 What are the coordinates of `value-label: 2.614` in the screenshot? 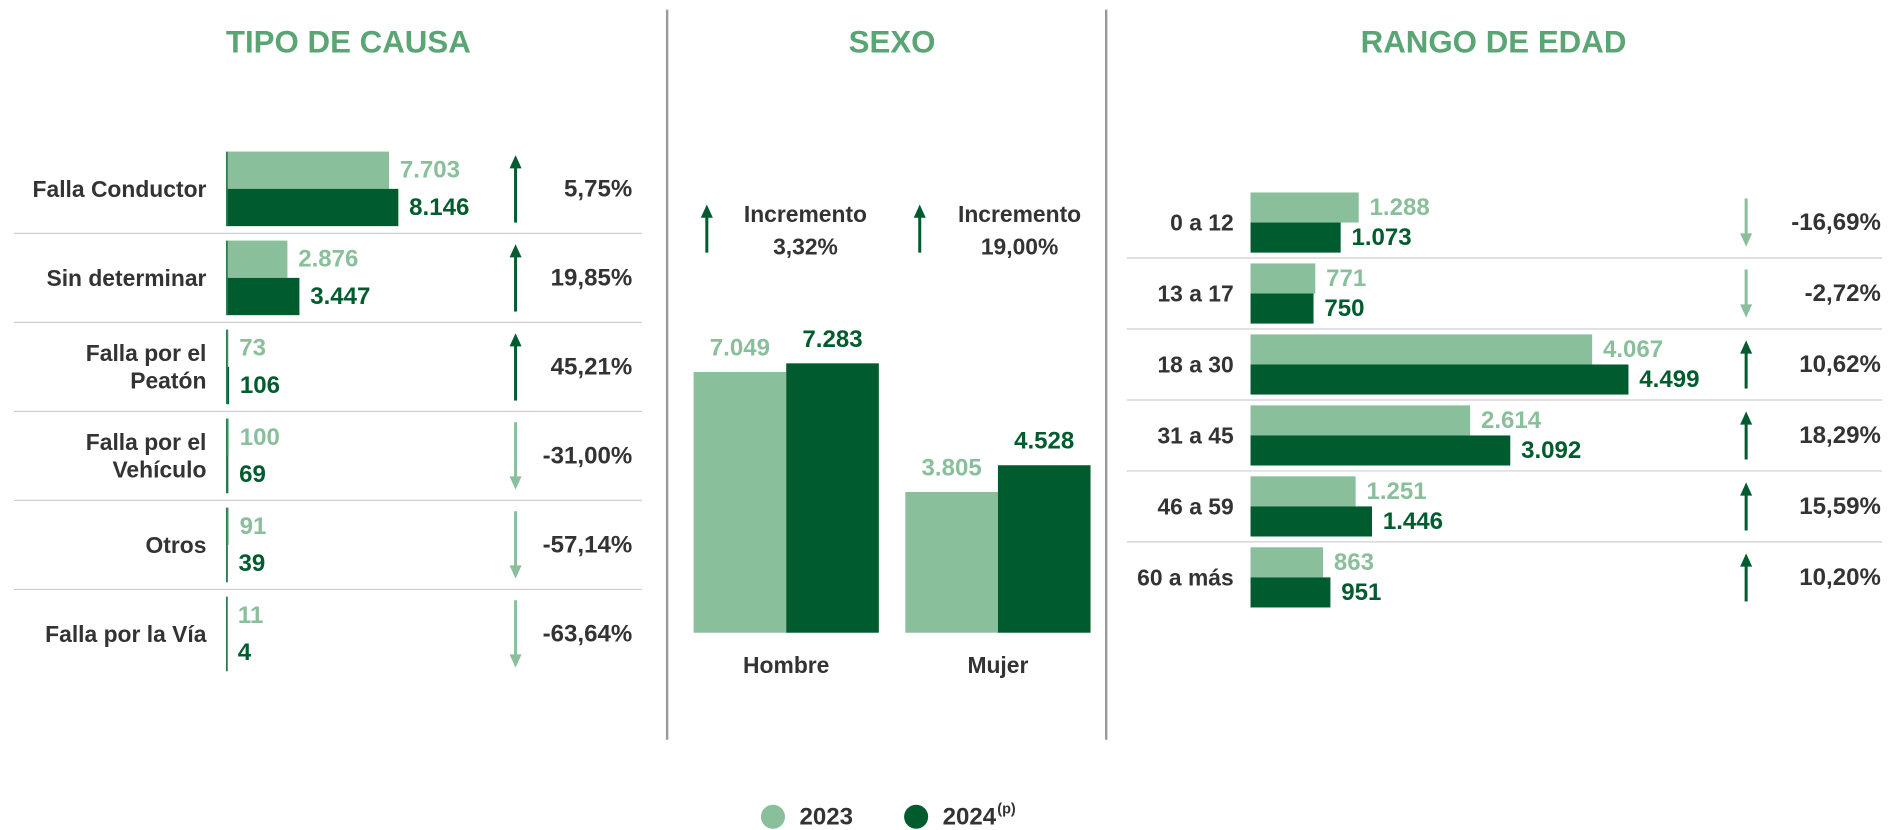 It's located at (1511, 420).